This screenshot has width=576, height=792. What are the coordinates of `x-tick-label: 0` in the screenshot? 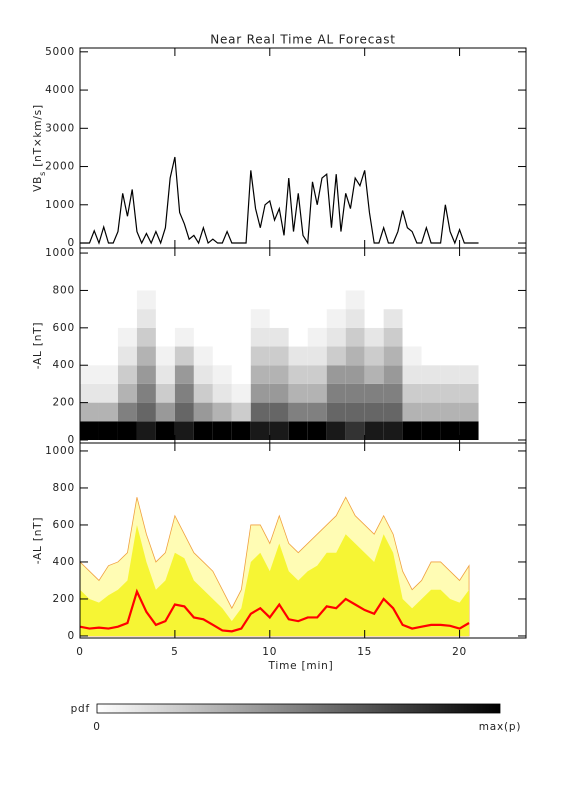 It's located at (79, 652).